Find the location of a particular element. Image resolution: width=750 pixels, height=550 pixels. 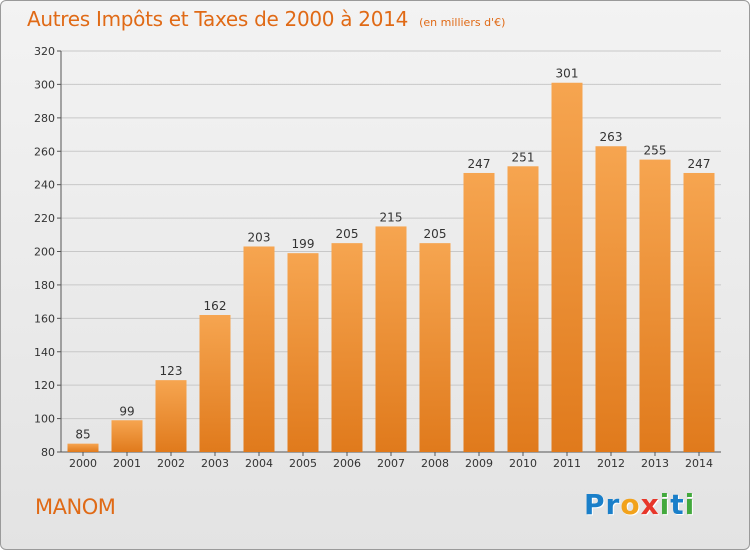

y-tick-label: 200 is located at coordinates (44, 252).